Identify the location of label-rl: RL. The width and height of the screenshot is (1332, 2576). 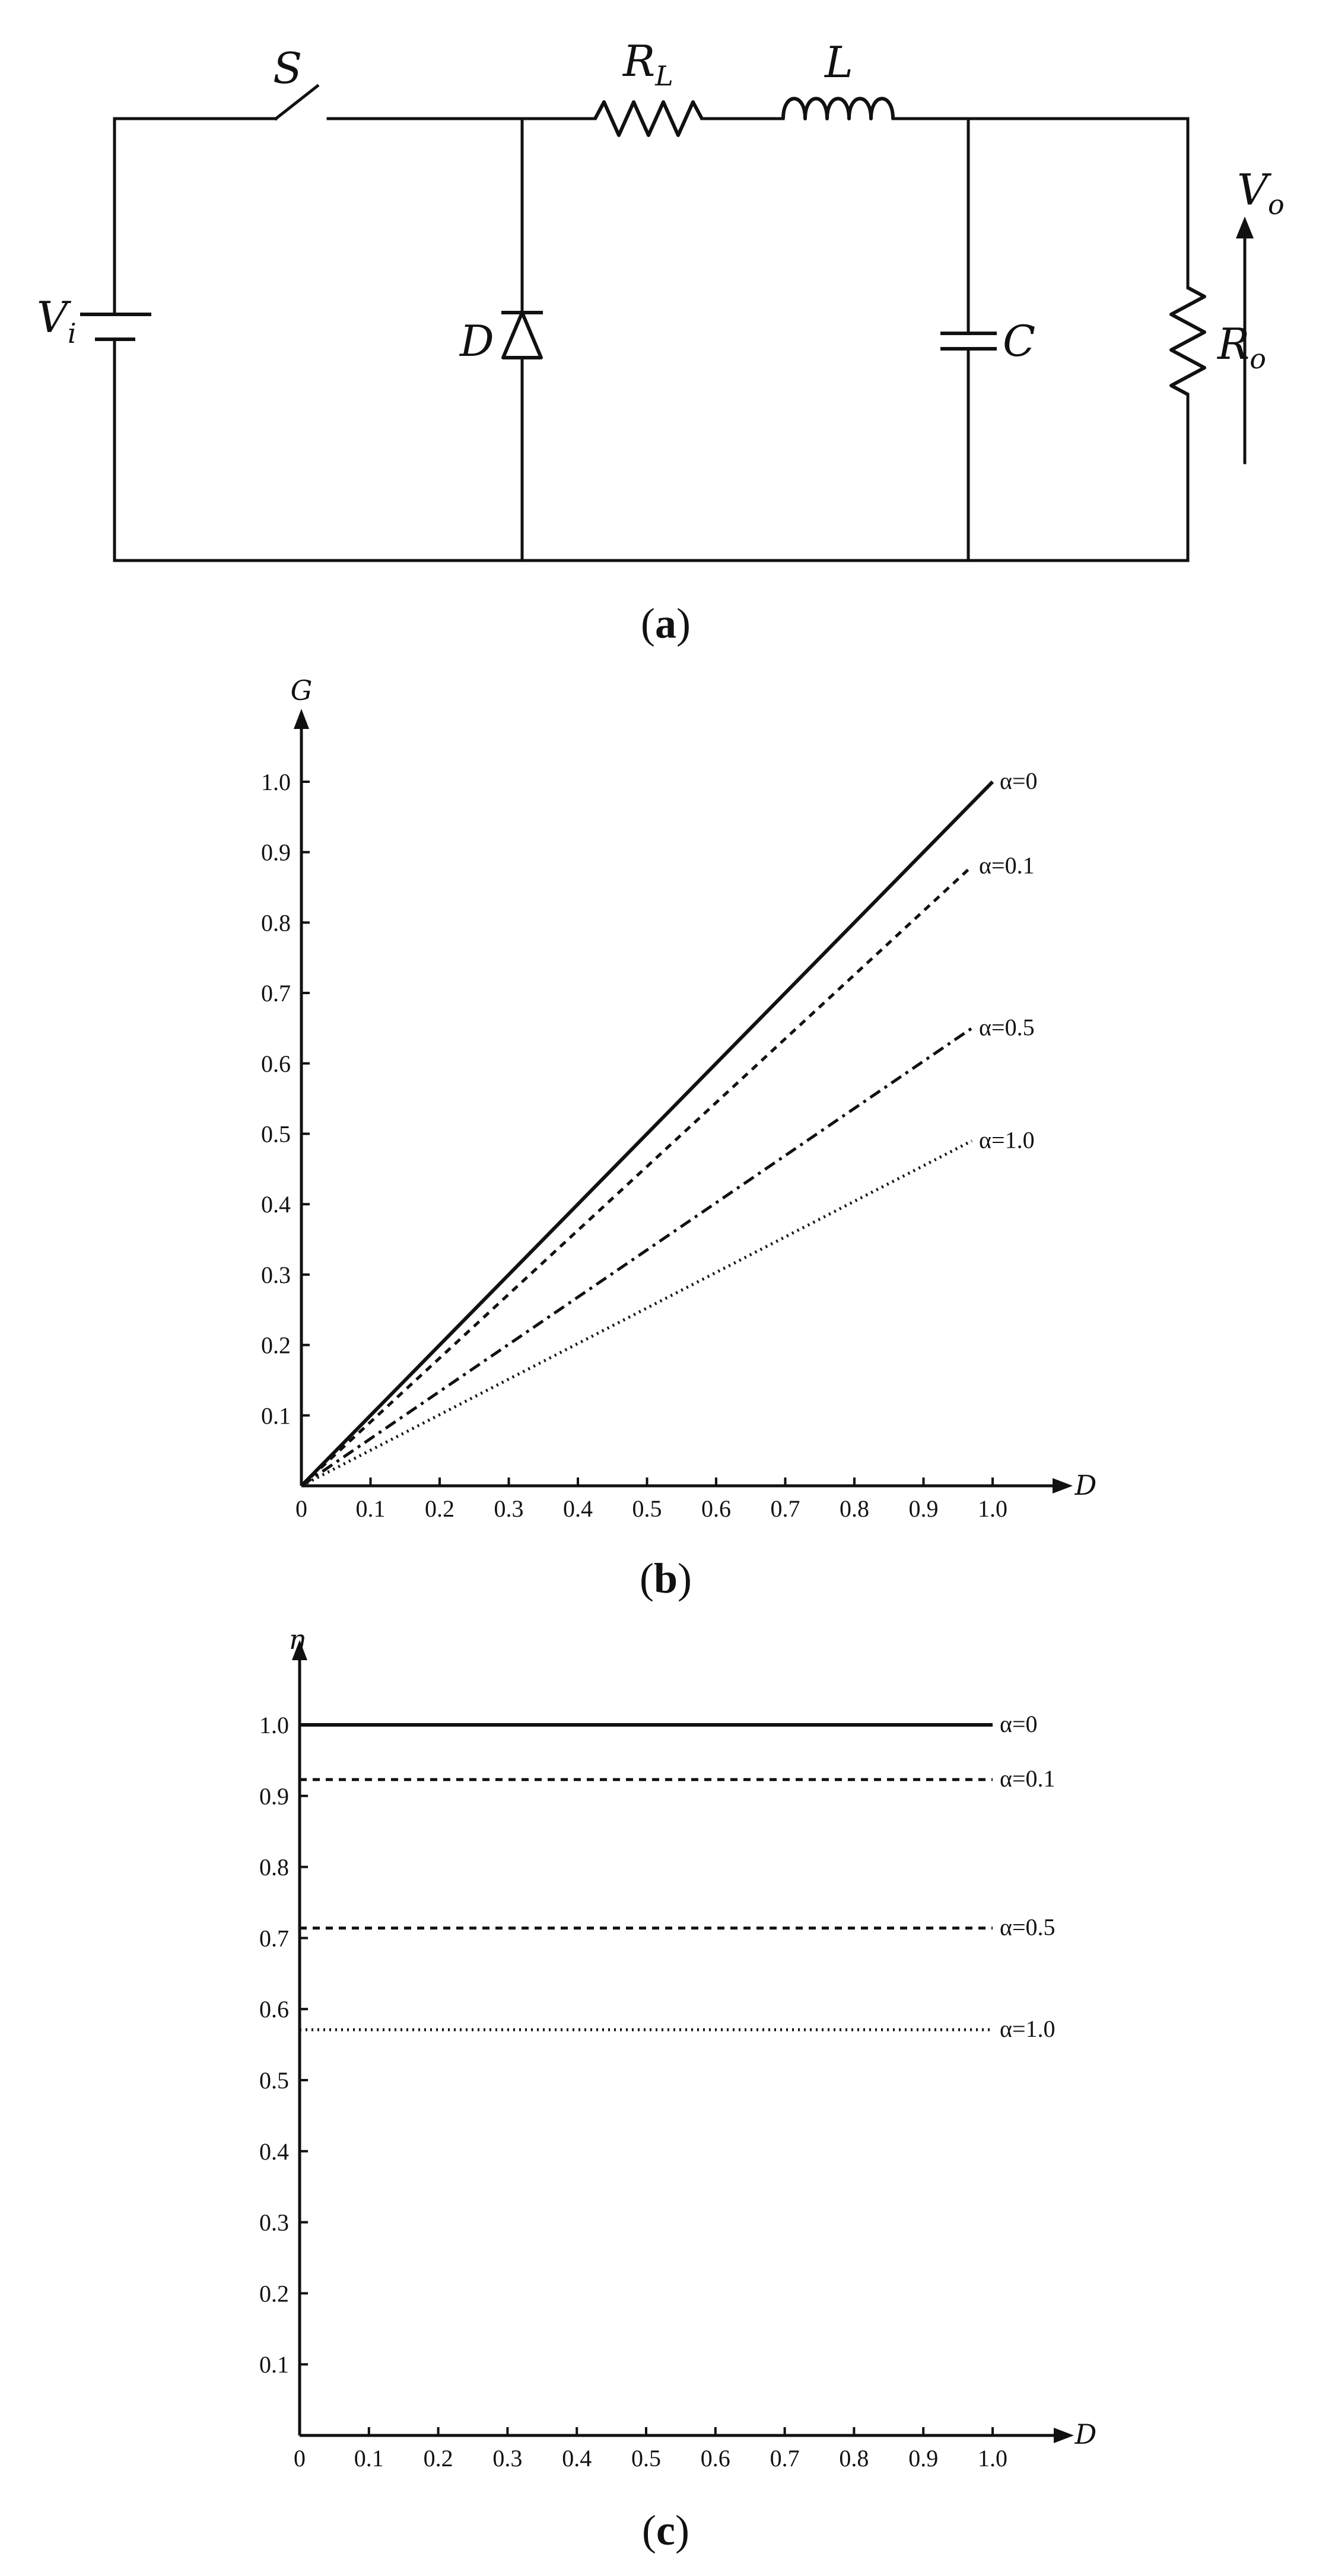
(648, 64).